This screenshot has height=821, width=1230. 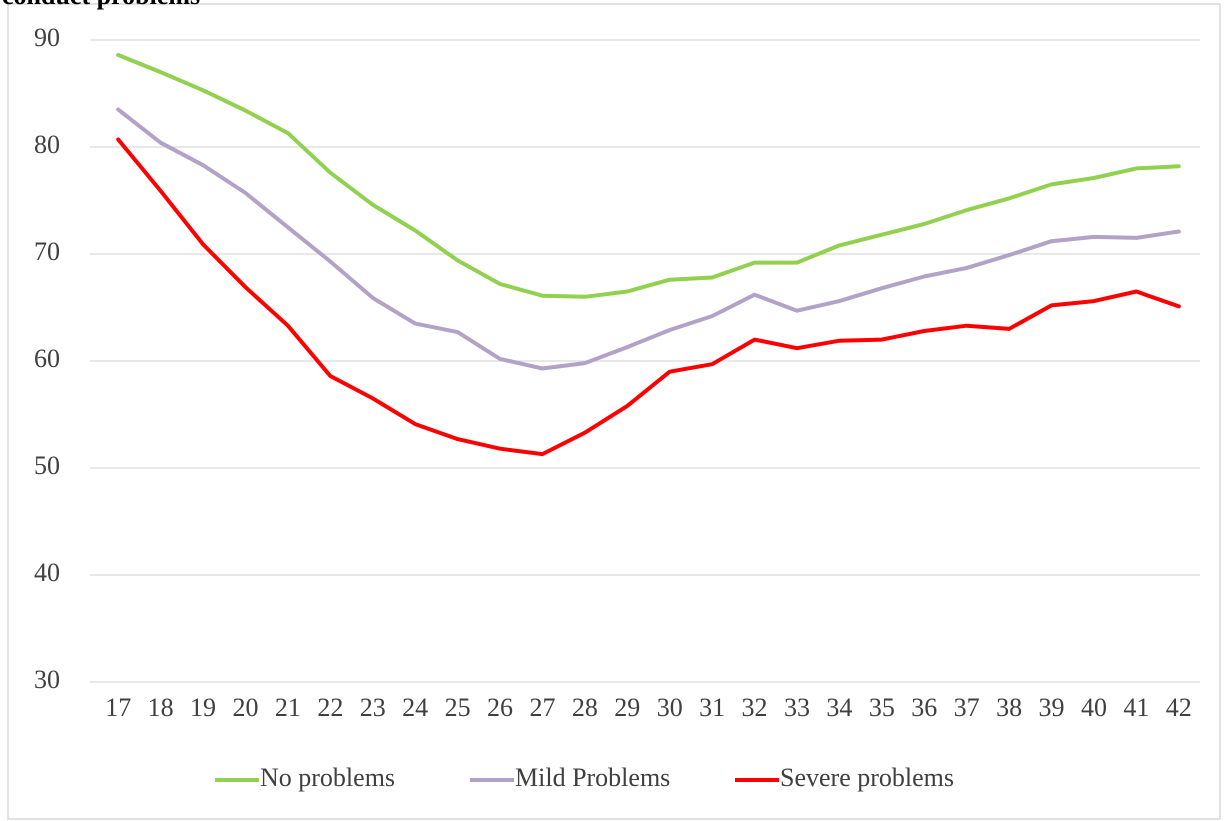 What do you see at coordinates (755, 707) in the screenshot?
I see `x-tick-label: 32` at bounding box center [755, 707].